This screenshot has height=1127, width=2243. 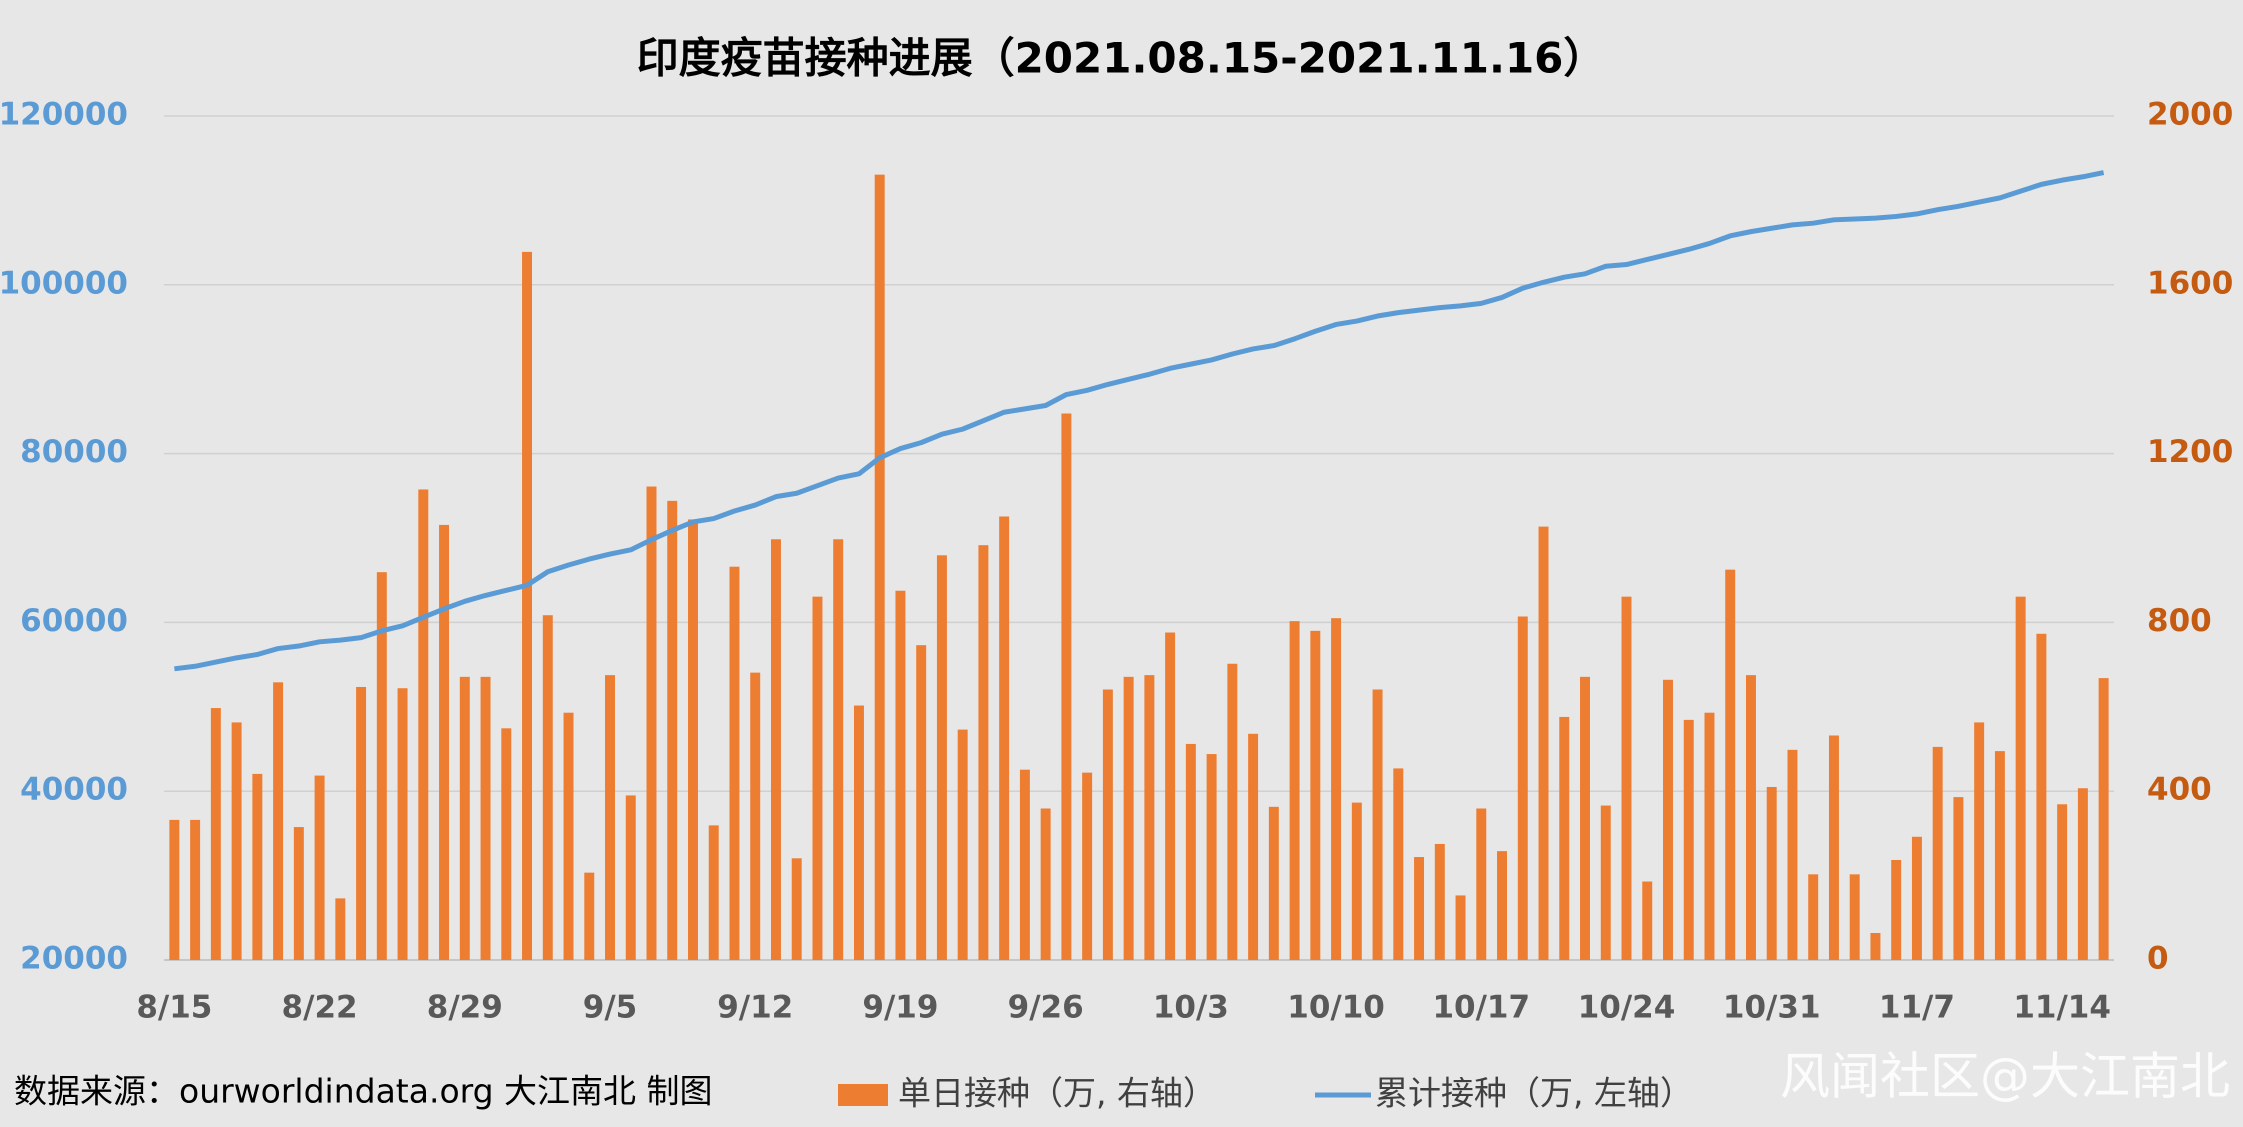 What do you see at coordinates (2190, 115) in the screenshot?
I see `y2-tick-label: 2000` at bounding box center [2190, 115].